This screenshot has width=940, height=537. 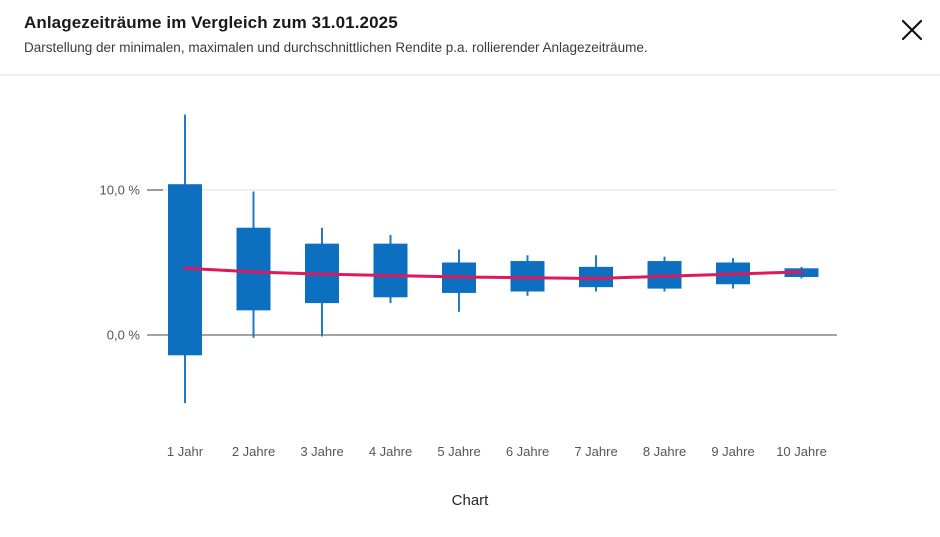 What do you see at coordinates (527, 451) in the screenshot?
I see `x-axis-label: 6 Jahre` at bounding box center [527, 451].